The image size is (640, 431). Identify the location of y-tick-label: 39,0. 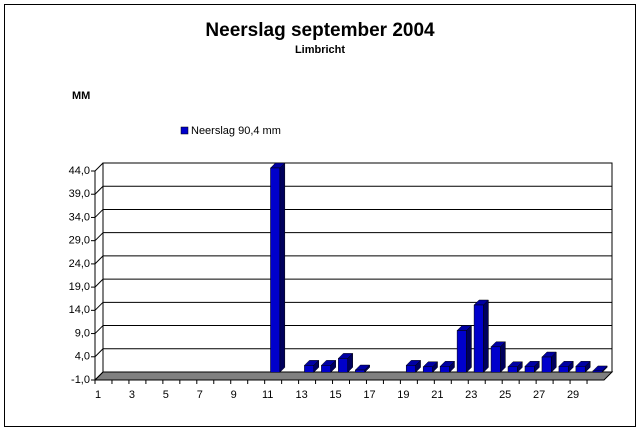
(79, 194).